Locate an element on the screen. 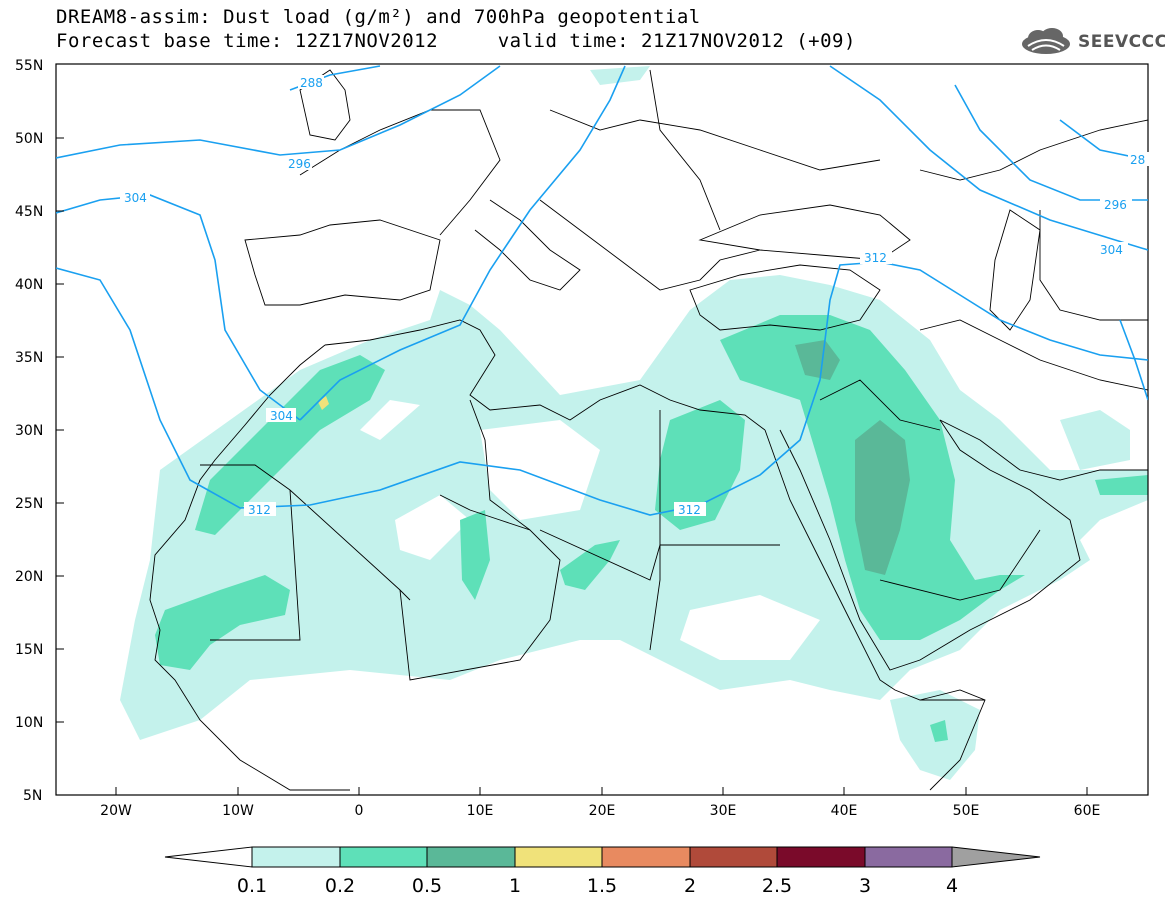 This screenshot has width=1165, height=907. lat-label: 35N is located at coordinates (29, 358).